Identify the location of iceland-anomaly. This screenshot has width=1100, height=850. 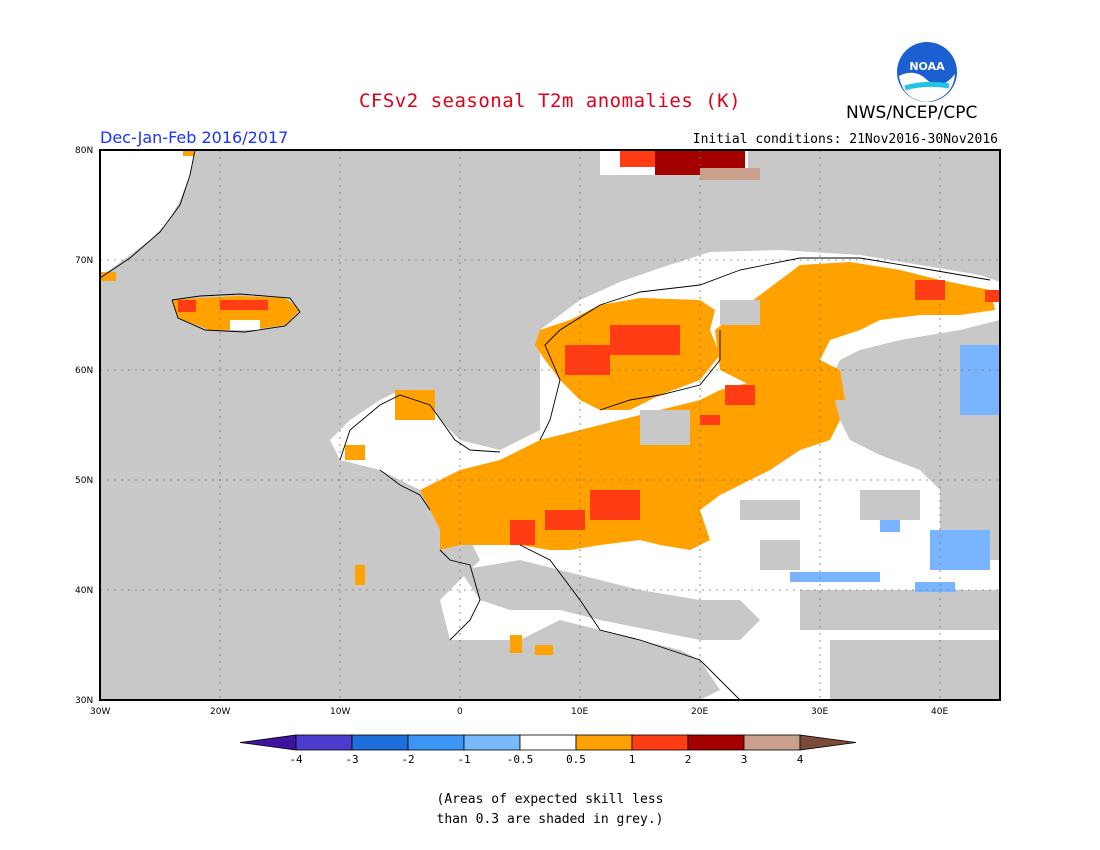
(236, 313).